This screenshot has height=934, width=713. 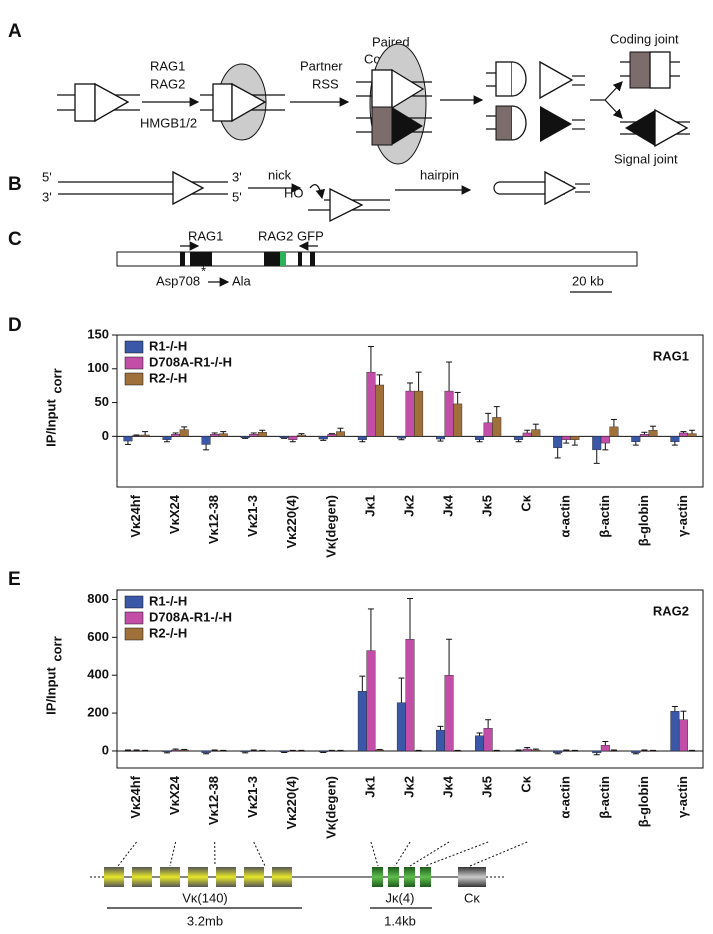 What do you see at coordinates (400, 920) in the screenshot?
I see `size-label: 1.4kb` at bounding box center [400, 920].